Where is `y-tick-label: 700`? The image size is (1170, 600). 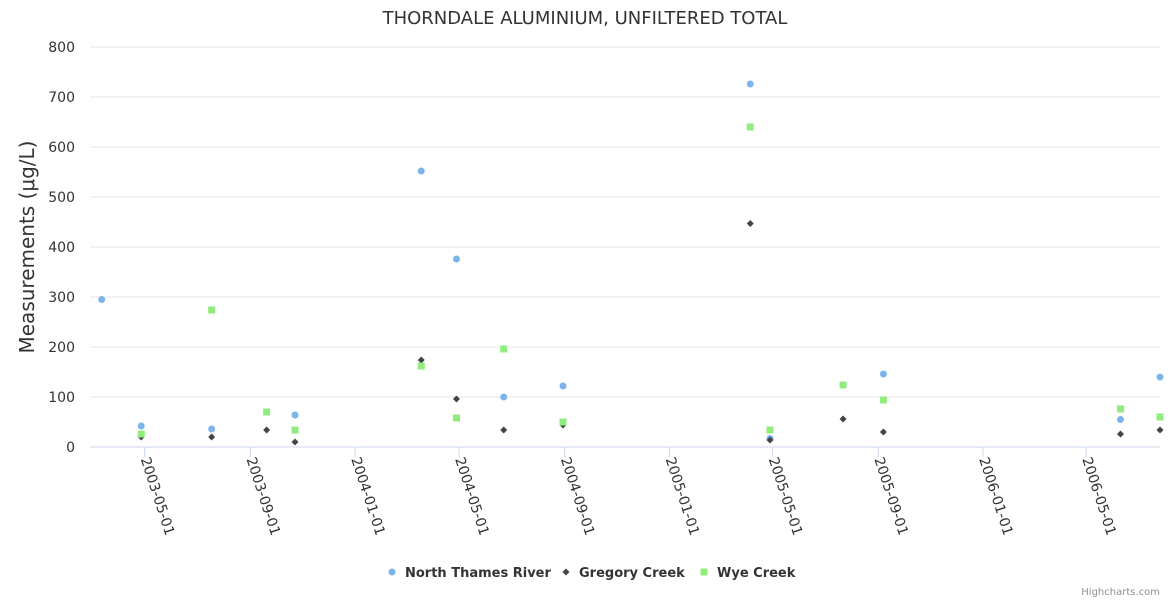
y-tick-label: 700 is located at coordinates (61, 98).